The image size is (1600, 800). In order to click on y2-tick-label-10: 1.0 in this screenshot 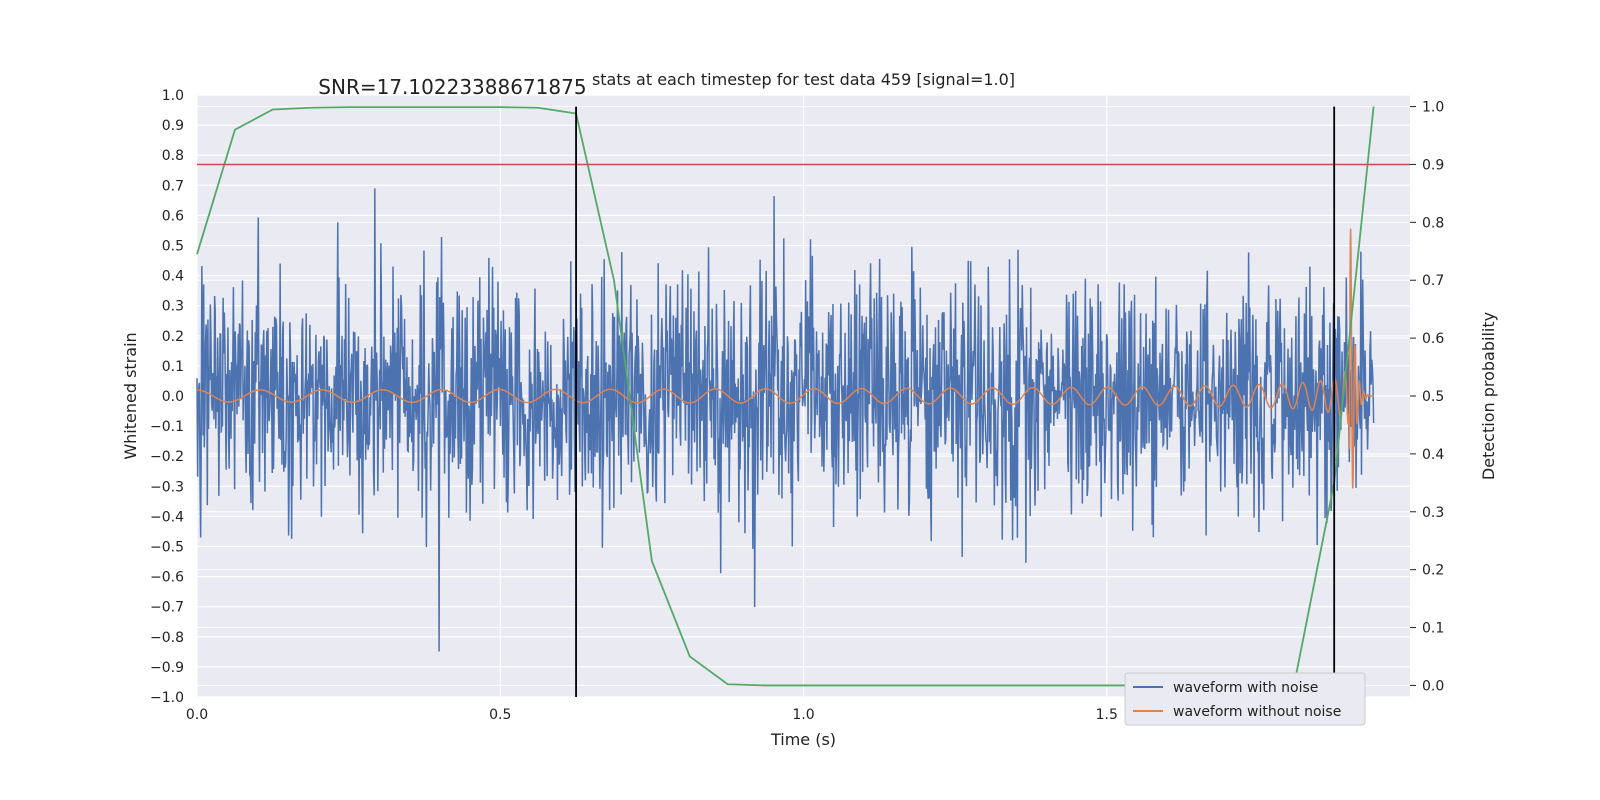, I will do `click(1433, 108)`.